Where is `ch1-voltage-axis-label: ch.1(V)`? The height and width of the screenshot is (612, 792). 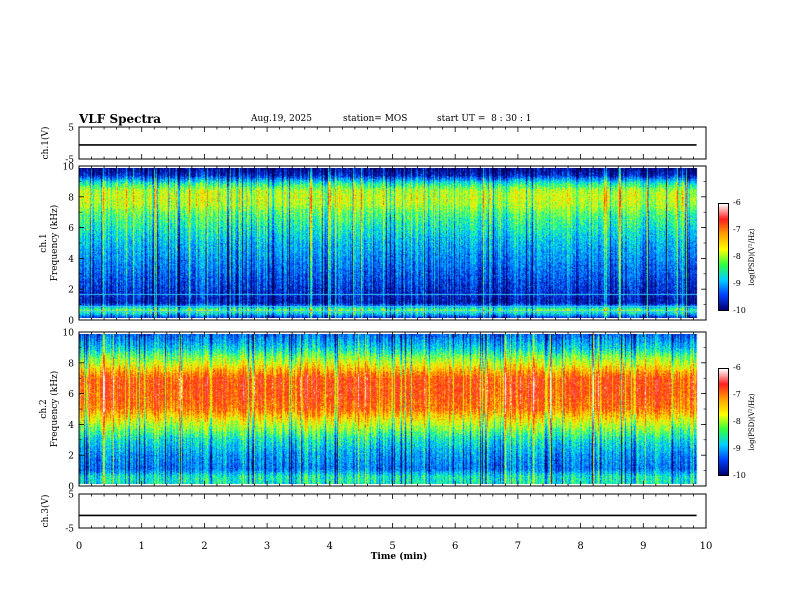
ch1-voltage-axis-label: ch.1(V) is located at coordinates (45, 143).